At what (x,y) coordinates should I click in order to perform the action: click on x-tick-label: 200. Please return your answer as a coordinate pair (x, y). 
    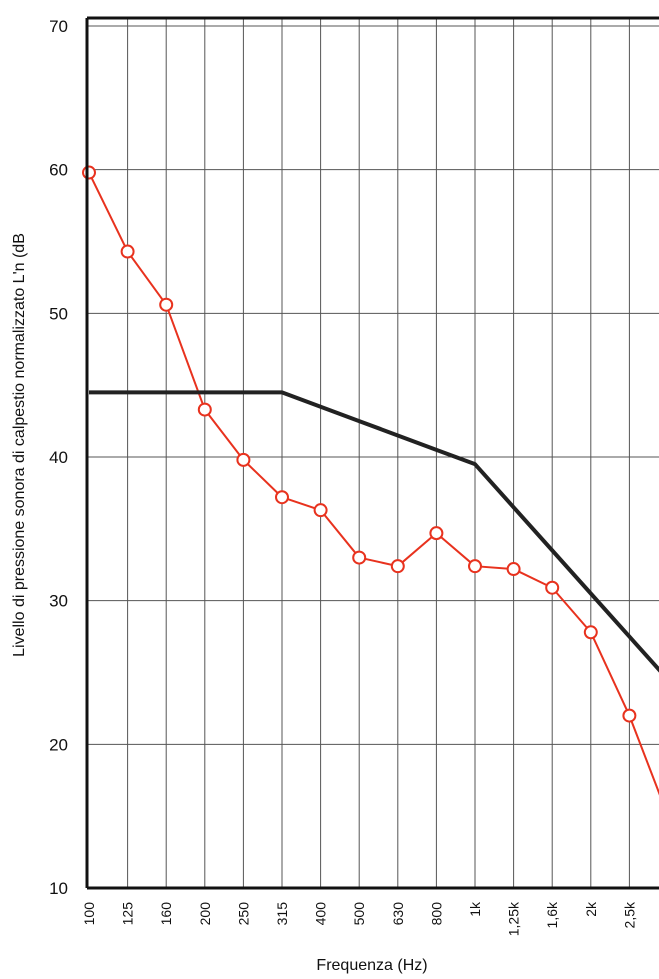
    Looking at the image, I should click on (205, 914).